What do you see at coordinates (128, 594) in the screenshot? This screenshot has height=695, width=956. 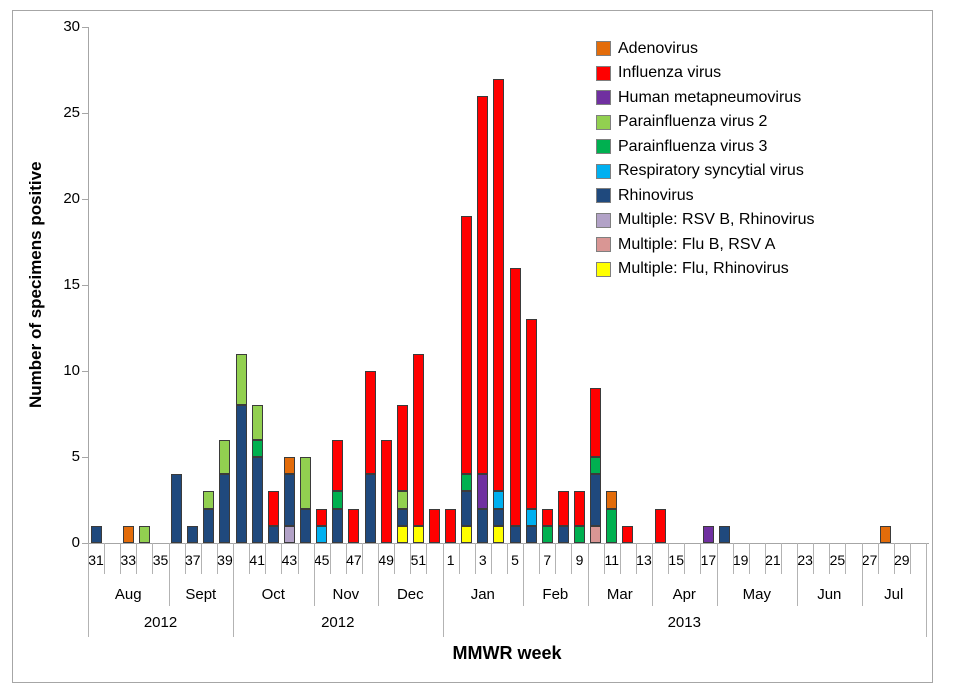 I see `x-axis-month-label: Aug` at bounding box center [128, 594].